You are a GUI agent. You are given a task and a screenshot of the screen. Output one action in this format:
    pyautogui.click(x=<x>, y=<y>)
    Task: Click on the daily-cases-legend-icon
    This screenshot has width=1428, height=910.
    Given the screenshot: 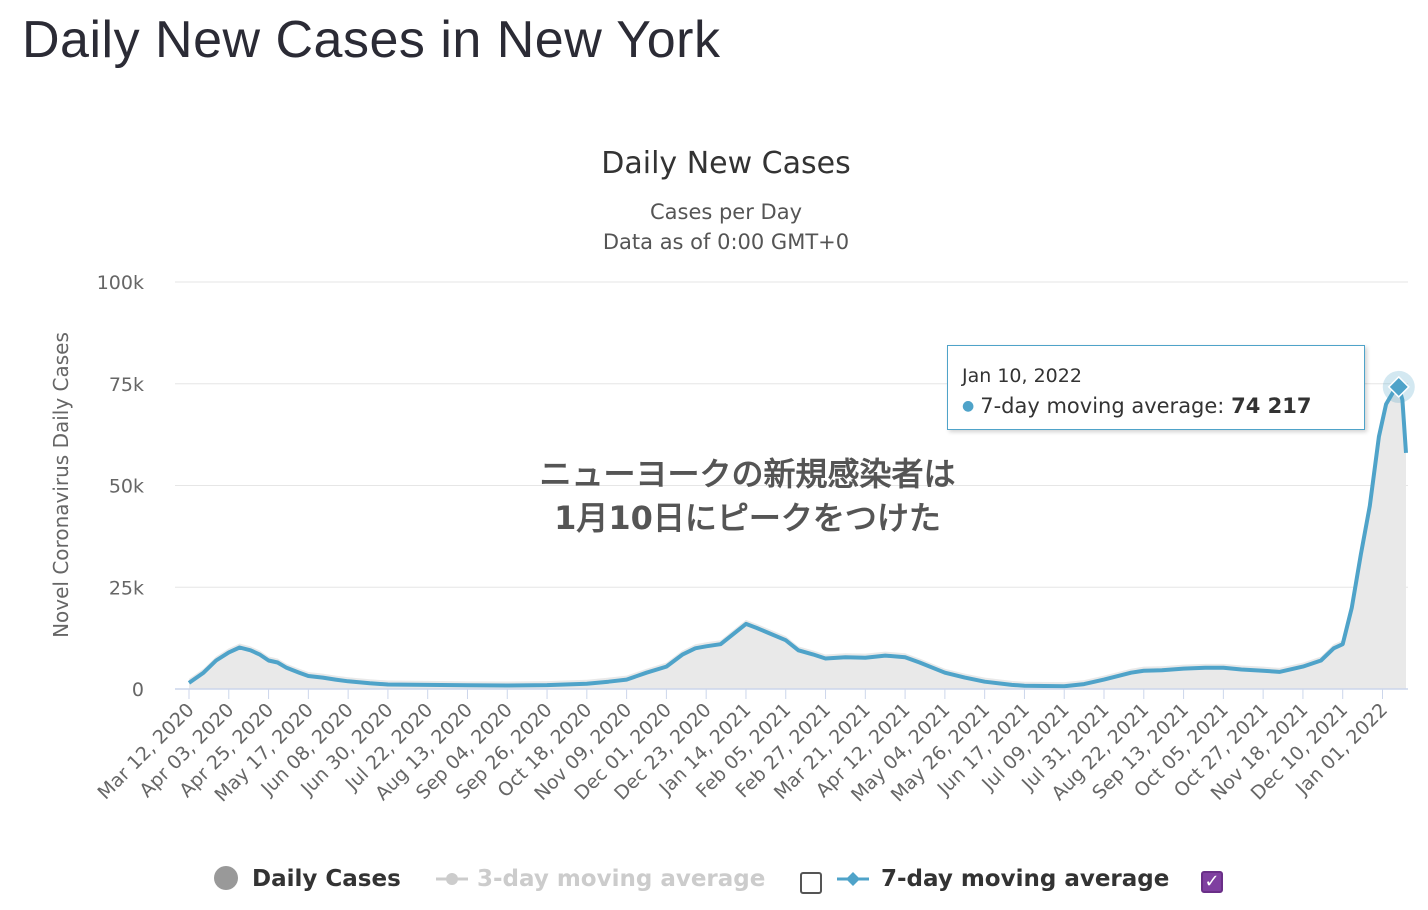 What is the action you would take?
    pyautogui.click(x=226, y=878)
    